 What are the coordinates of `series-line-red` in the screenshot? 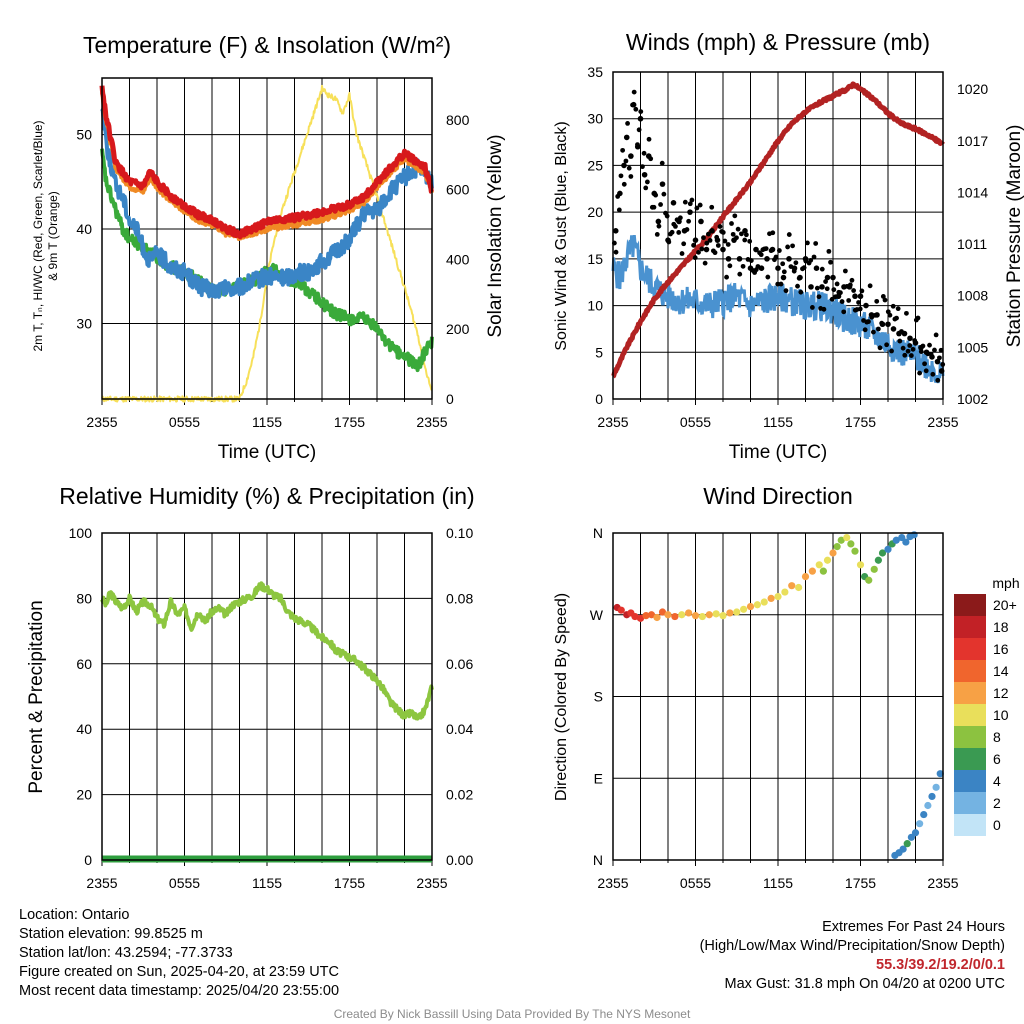 It's located at (266, 162).